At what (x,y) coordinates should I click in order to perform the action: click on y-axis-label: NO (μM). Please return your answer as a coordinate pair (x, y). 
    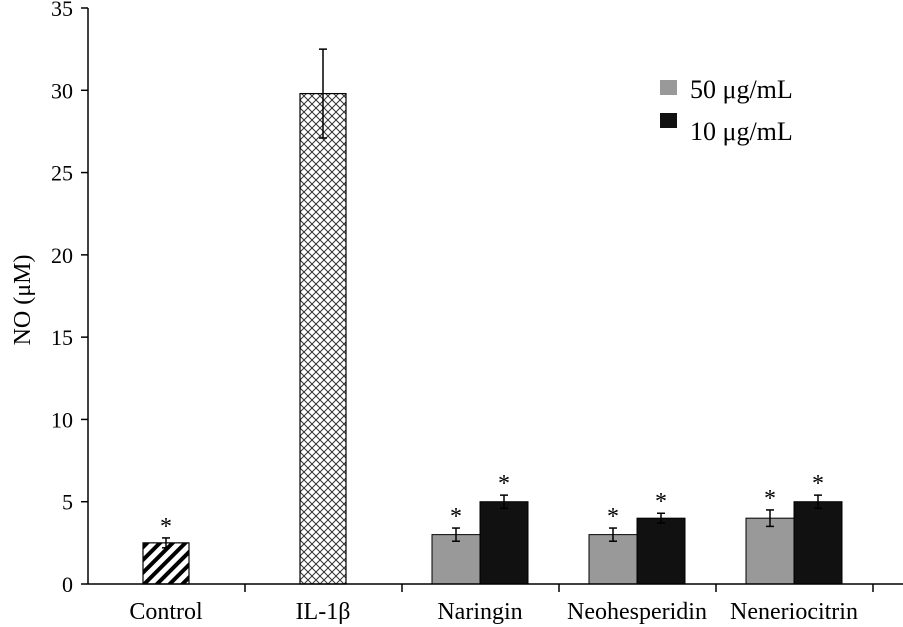
    Looking at the image, I should click on (23, 300).